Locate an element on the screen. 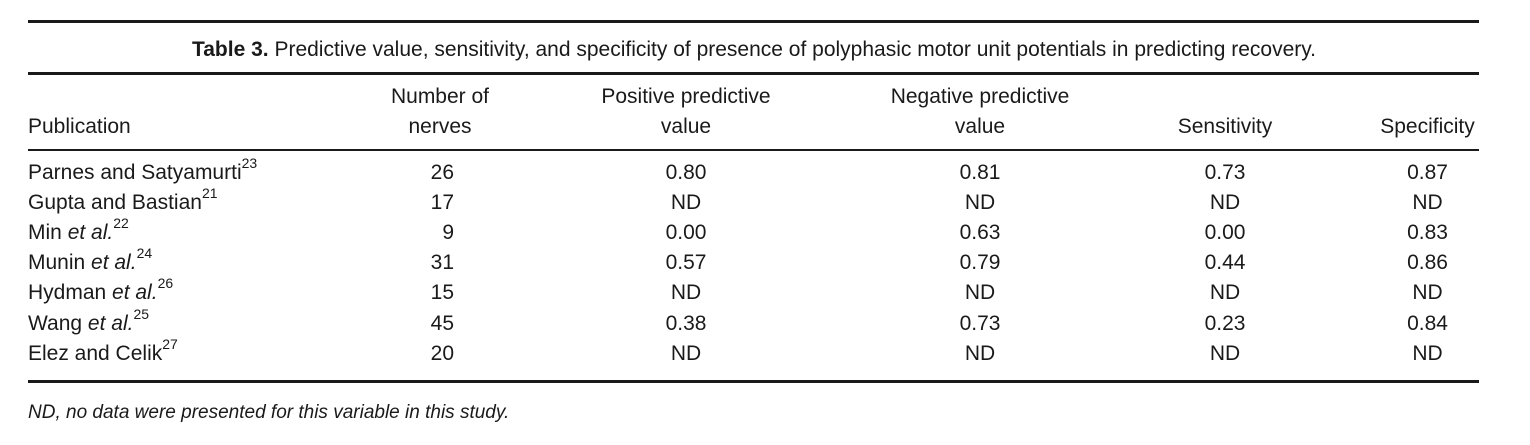 Image resolution: width=1530 pixels, height=445 pixels. nerves-cell: 9 is located at coordinates (448, 232).